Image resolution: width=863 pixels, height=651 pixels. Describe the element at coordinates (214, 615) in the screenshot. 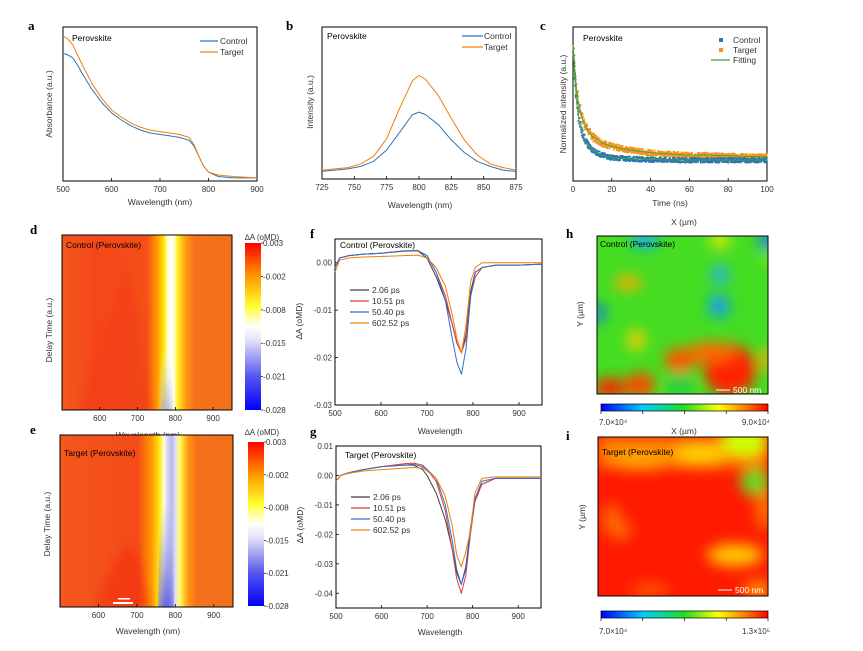

I see `x-tick-label-e: 900` at that location.